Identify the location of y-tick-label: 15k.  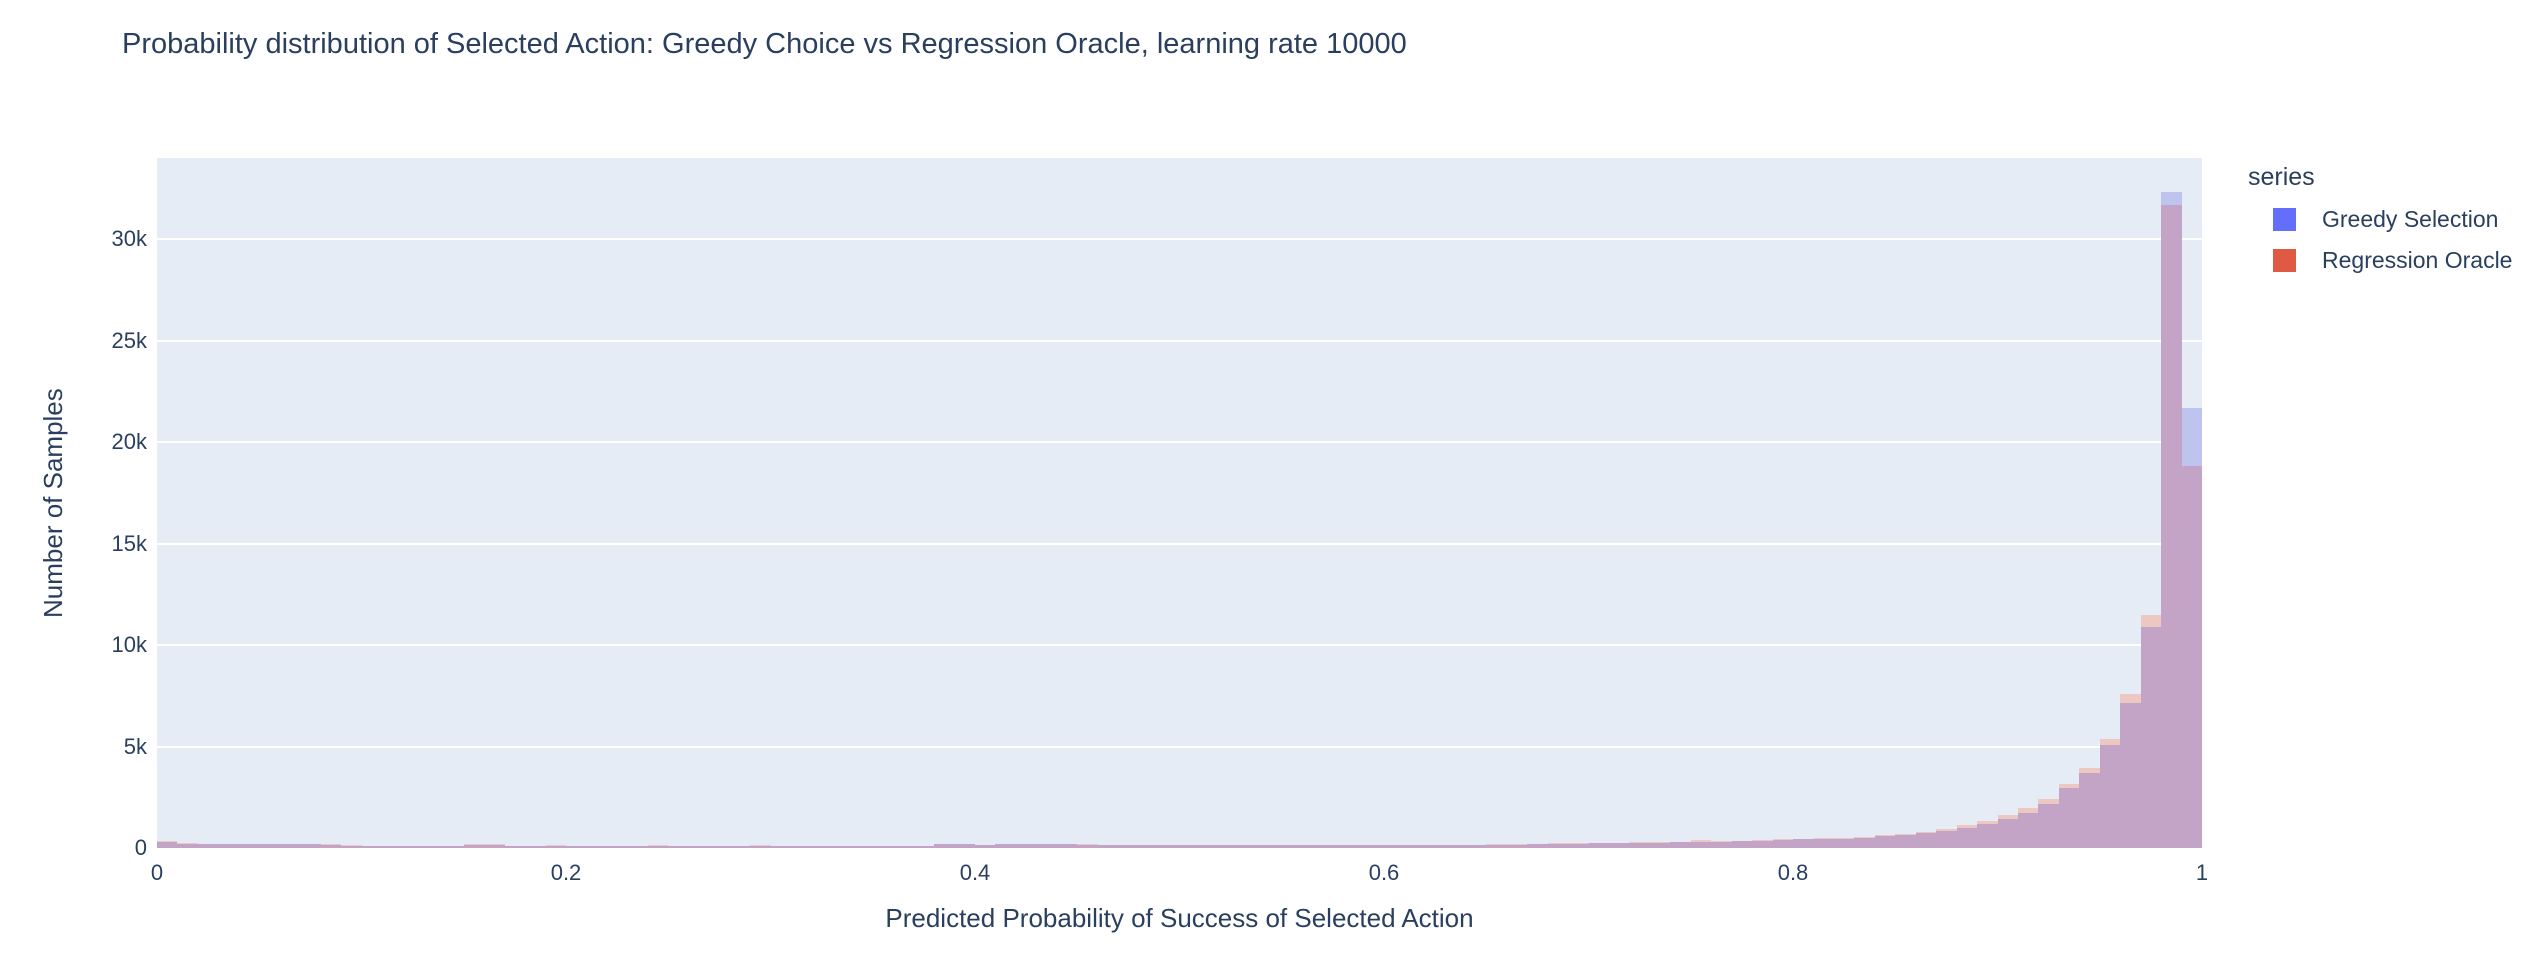
(129, 543).